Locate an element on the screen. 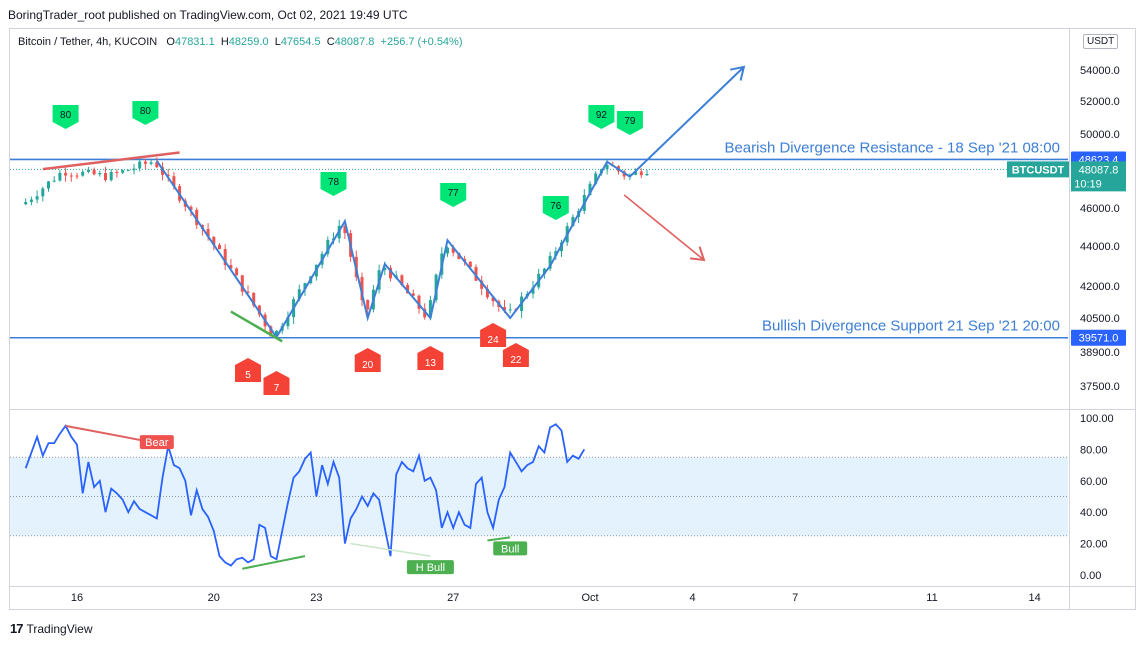 Image resolution: width=1143 pixels, height=646 pixels. rsi-peak-marker: 92 is located at coordinates (601, 117).